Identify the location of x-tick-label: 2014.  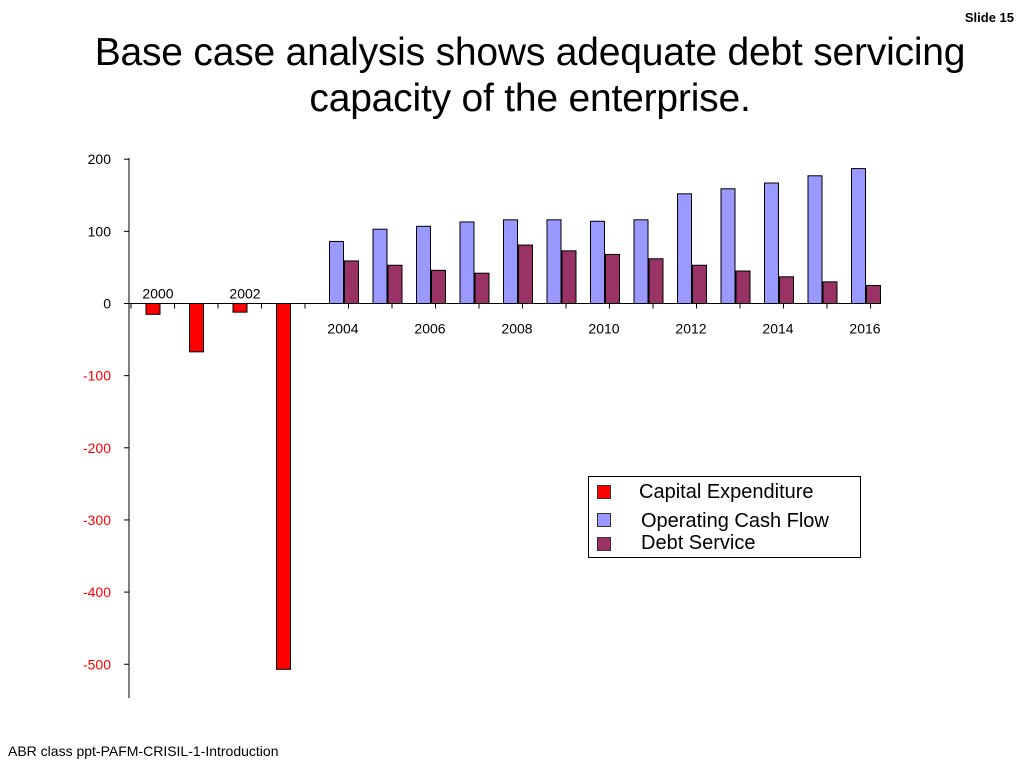
(777, 329).